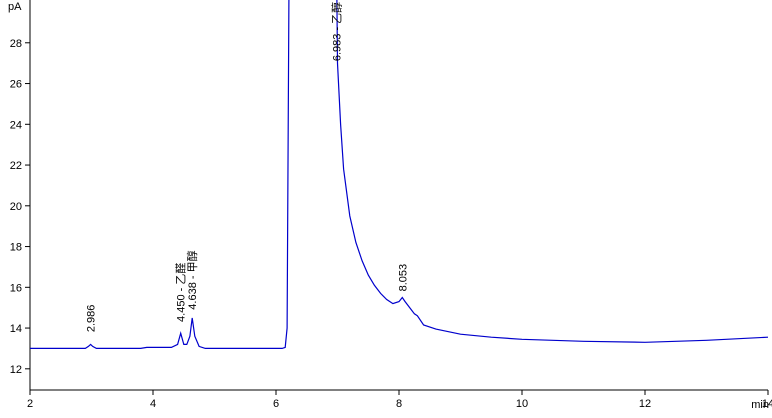 The image size is (772, 418). Describe the element at coordinates (16, 248) in the screenshot. I see `y-tick-label: 18` at that location.